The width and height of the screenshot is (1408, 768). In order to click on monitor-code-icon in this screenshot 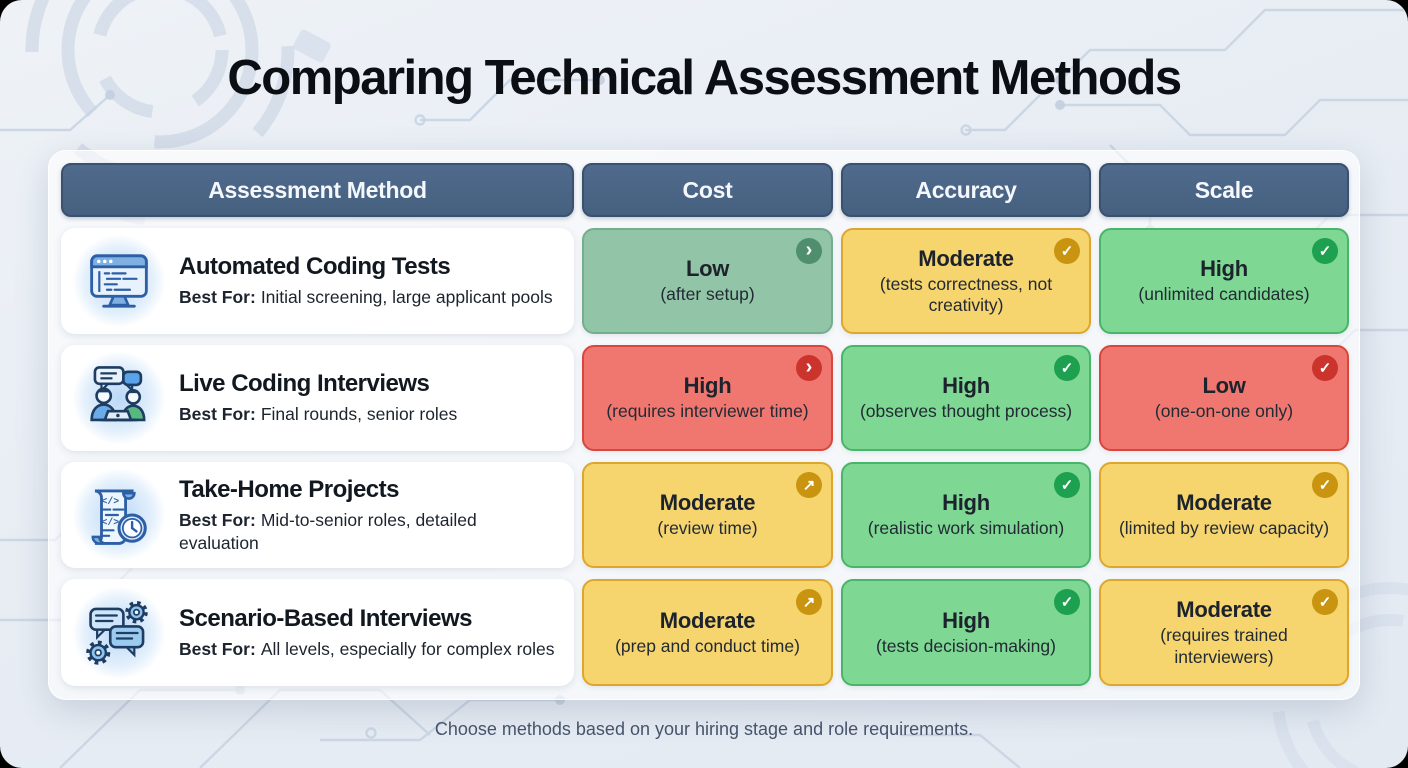, I will do `click(119, 281)`.